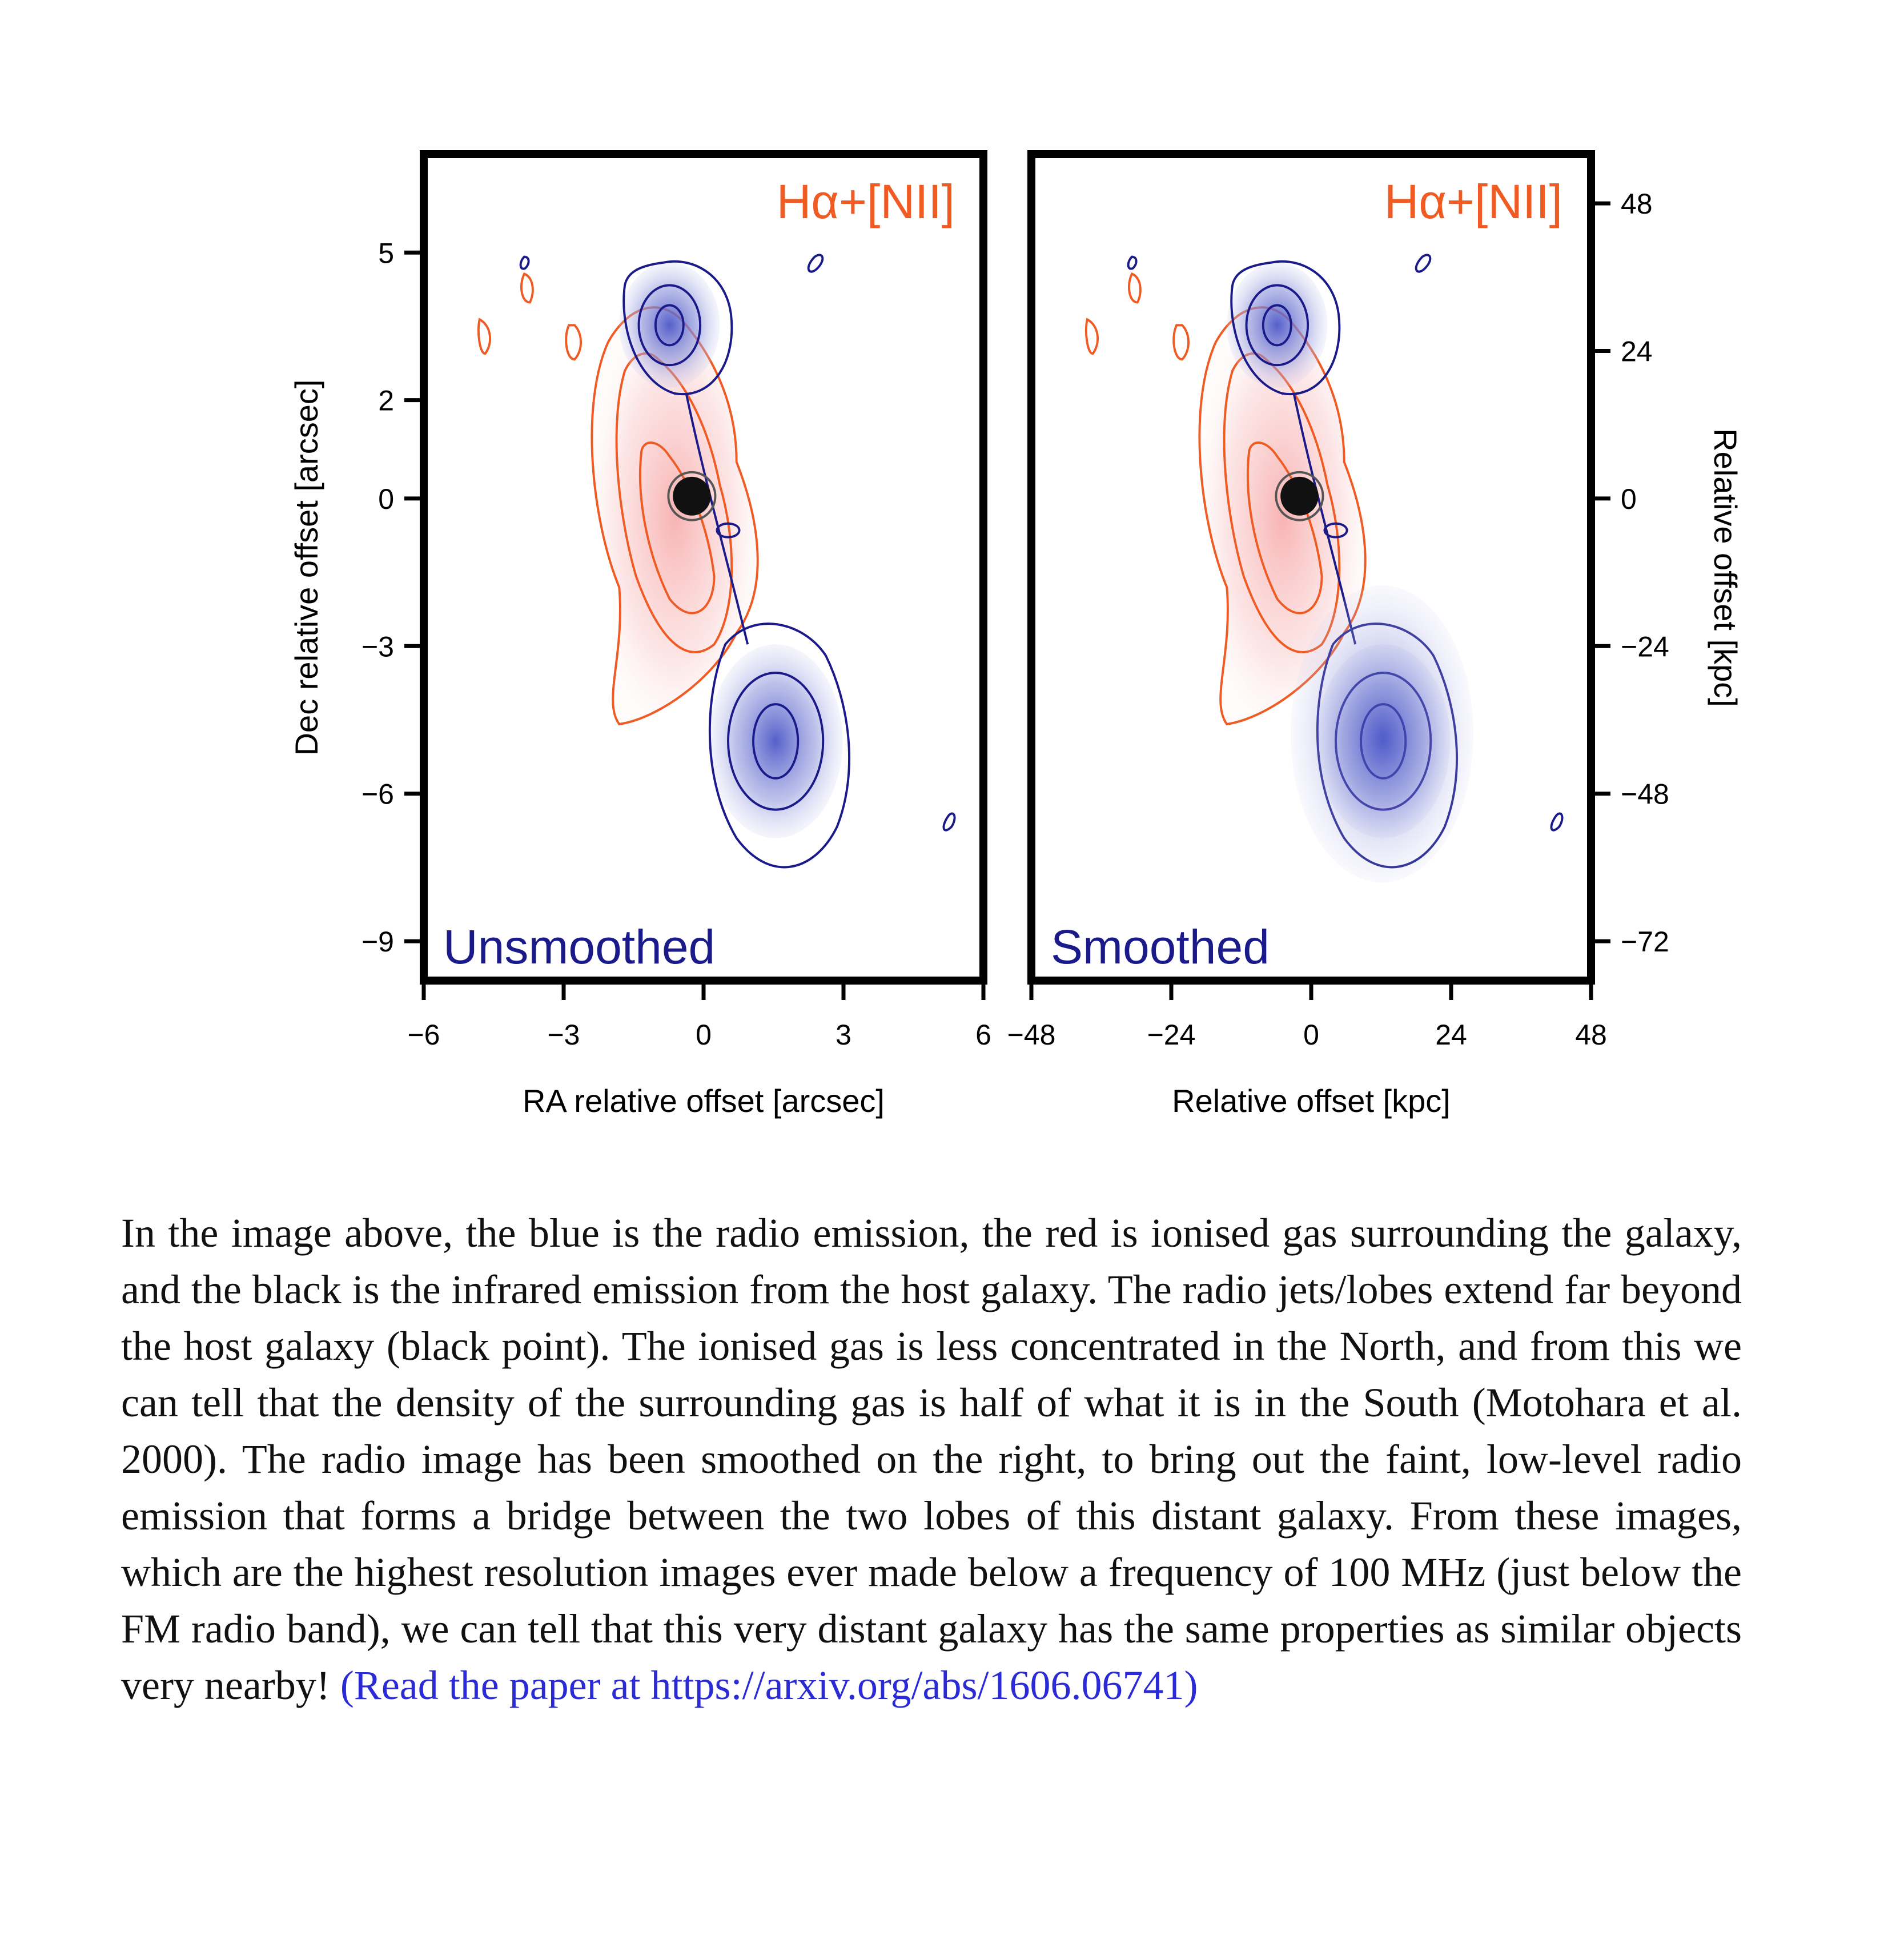 This screenshot has width=1896, height=1960. Describe the element at coordinates (377, 646) in the screenshot. I see `y-tick-label: −3` at that location.